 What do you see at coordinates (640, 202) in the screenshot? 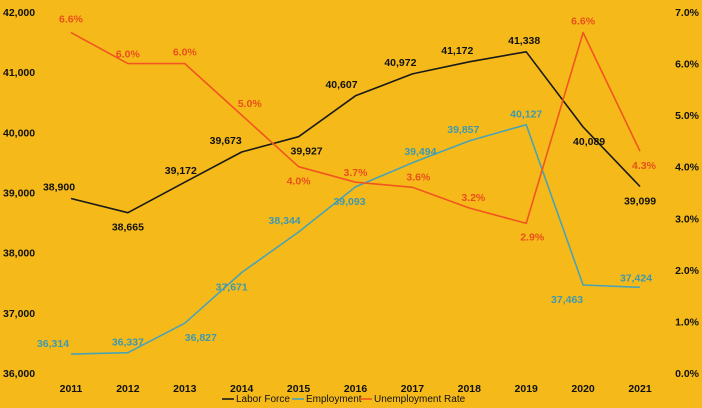
I see `labor-force-data-label: 39,099` at bounding box center [640, 202].